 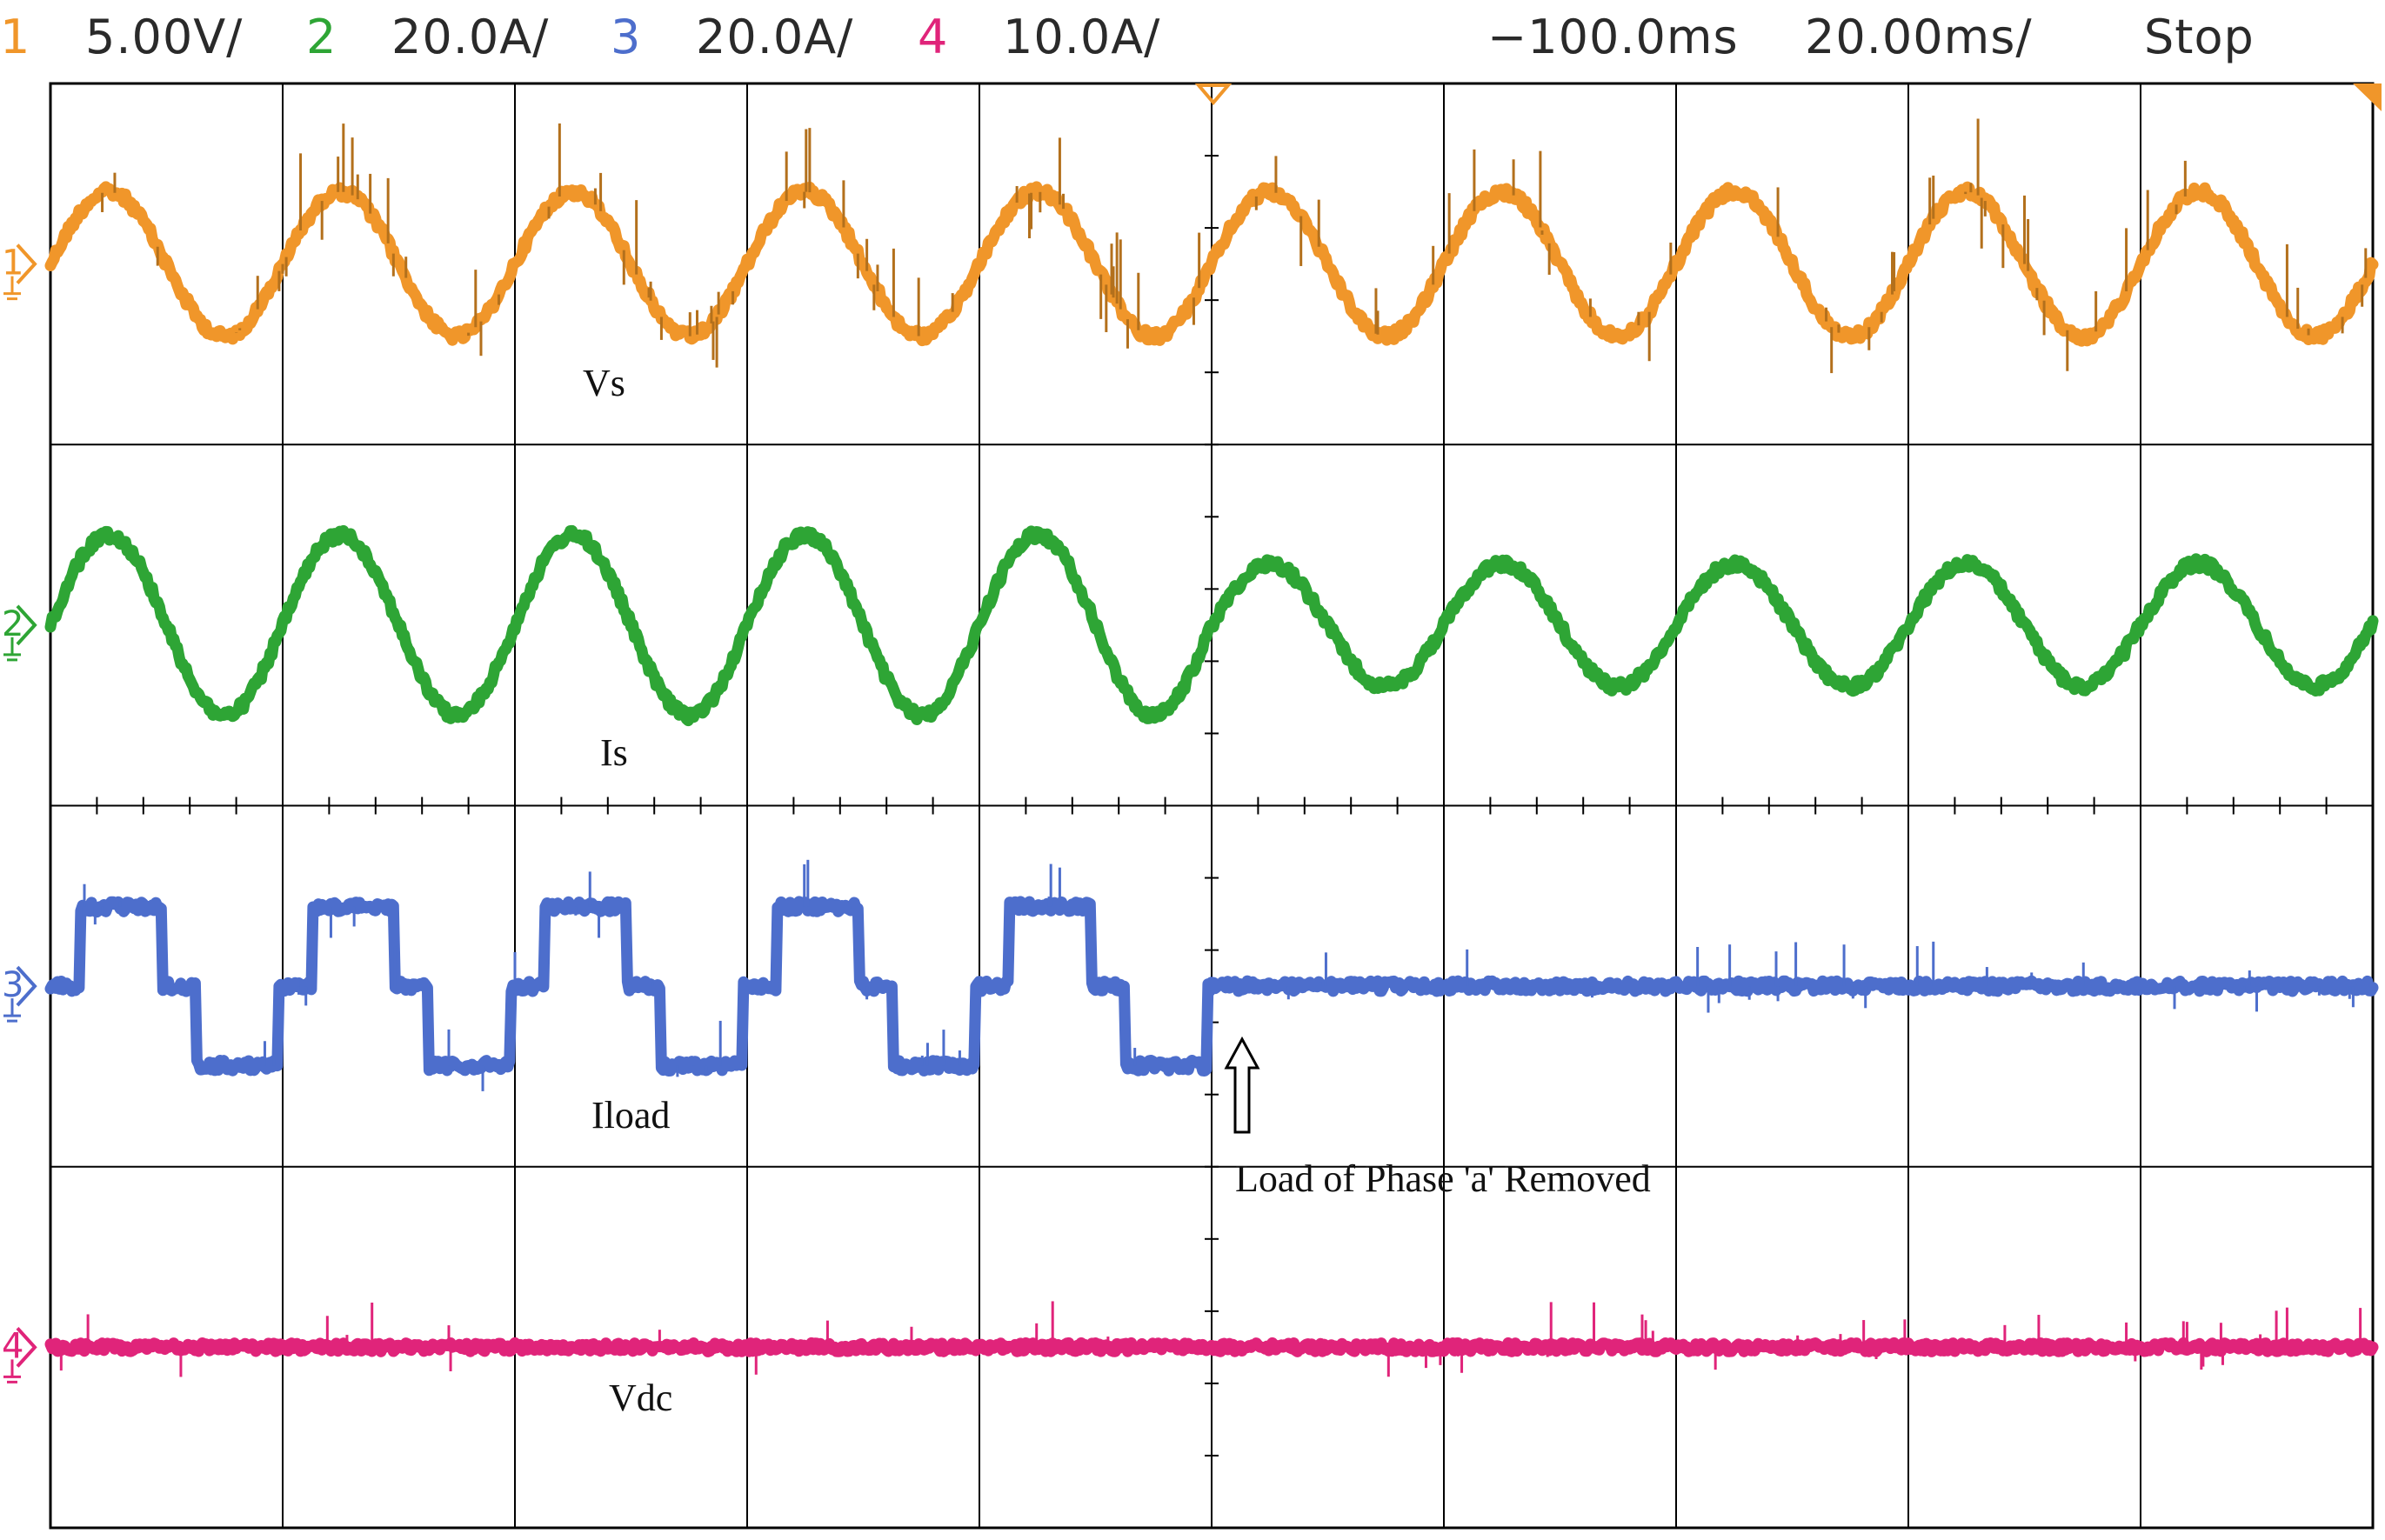 What do you see at coordinates (630, 1115) in the screenshot?
I see `trace-label-iload: Iload` at bounding box center [630, 1115].